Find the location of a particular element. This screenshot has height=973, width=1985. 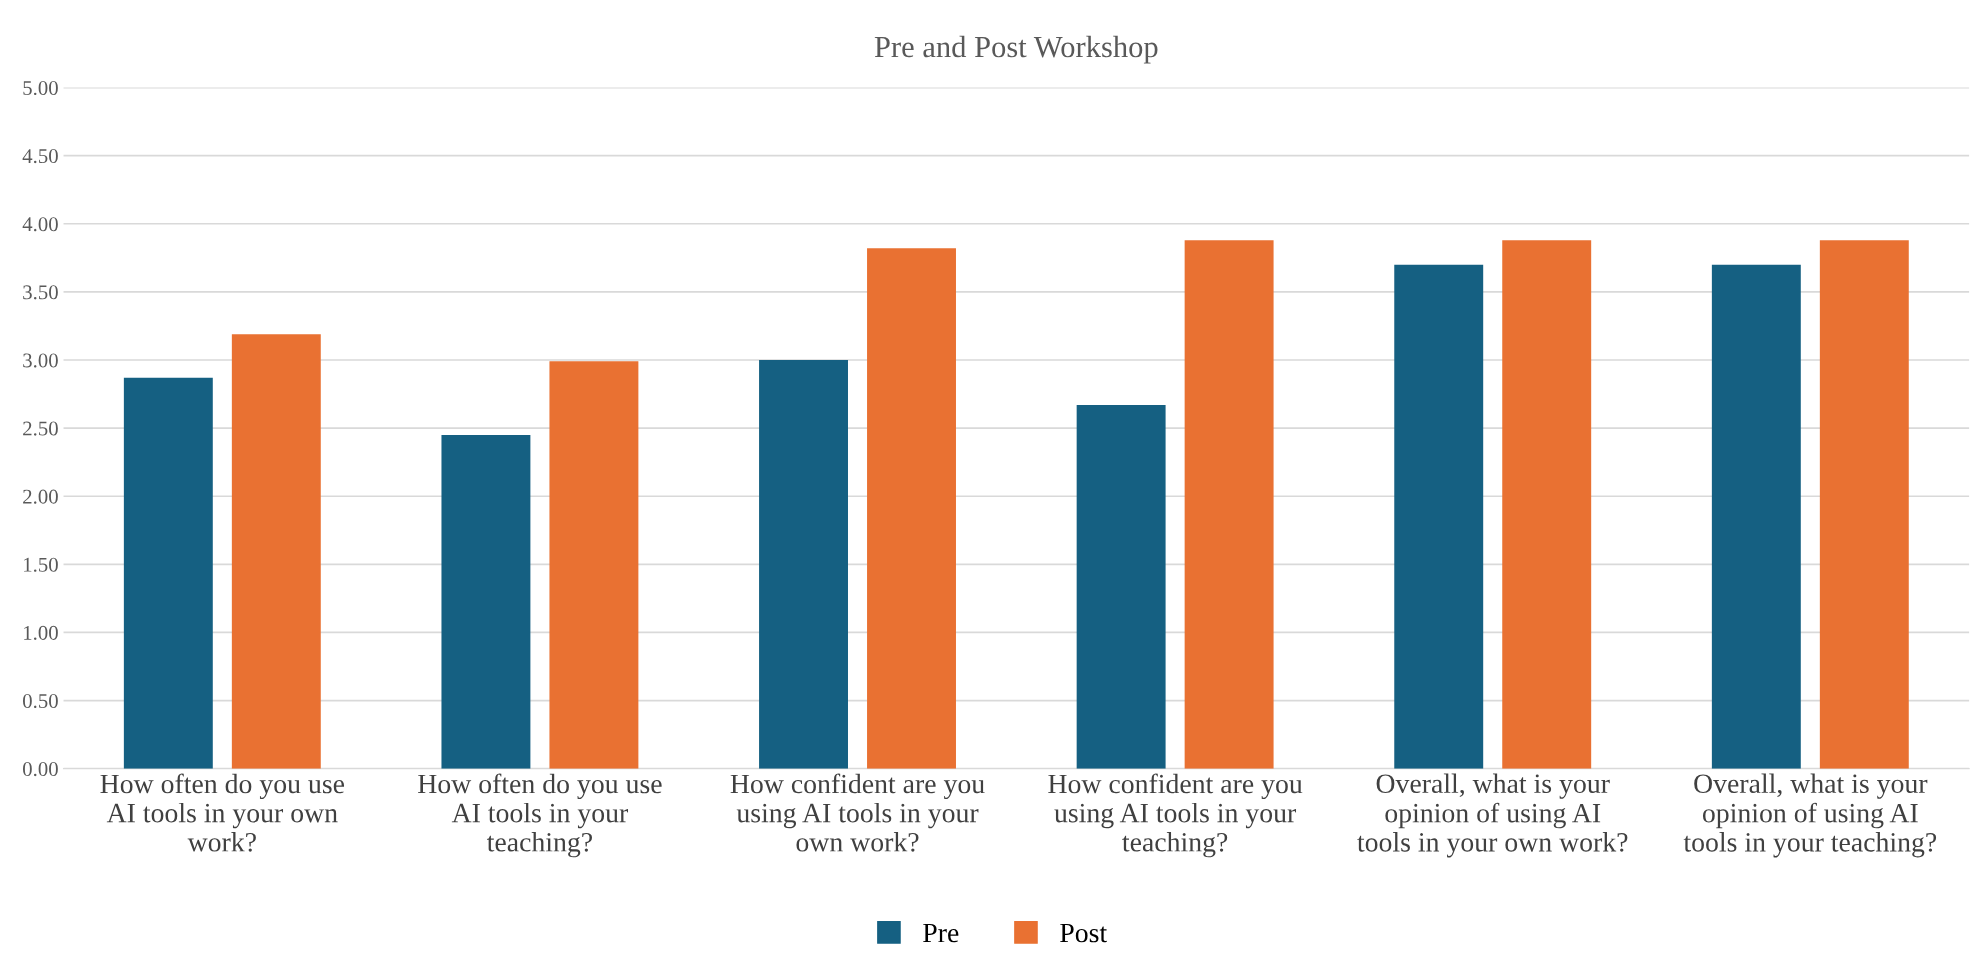

y-tick-label: 0.50 is located at coordinates (40, 701).